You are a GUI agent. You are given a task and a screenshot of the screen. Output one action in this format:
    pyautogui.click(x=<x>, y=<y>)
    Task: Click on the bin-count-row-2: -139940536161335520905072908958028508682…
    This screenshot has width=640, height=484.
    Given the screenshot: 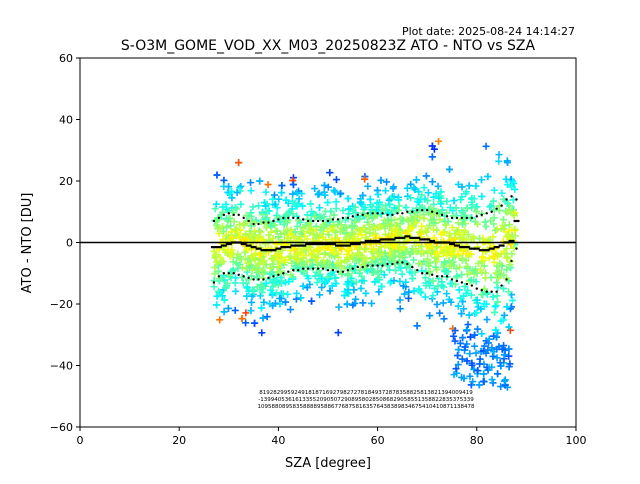 What is the action you would take?
    pyautogui.click(x=366, y=400)
    